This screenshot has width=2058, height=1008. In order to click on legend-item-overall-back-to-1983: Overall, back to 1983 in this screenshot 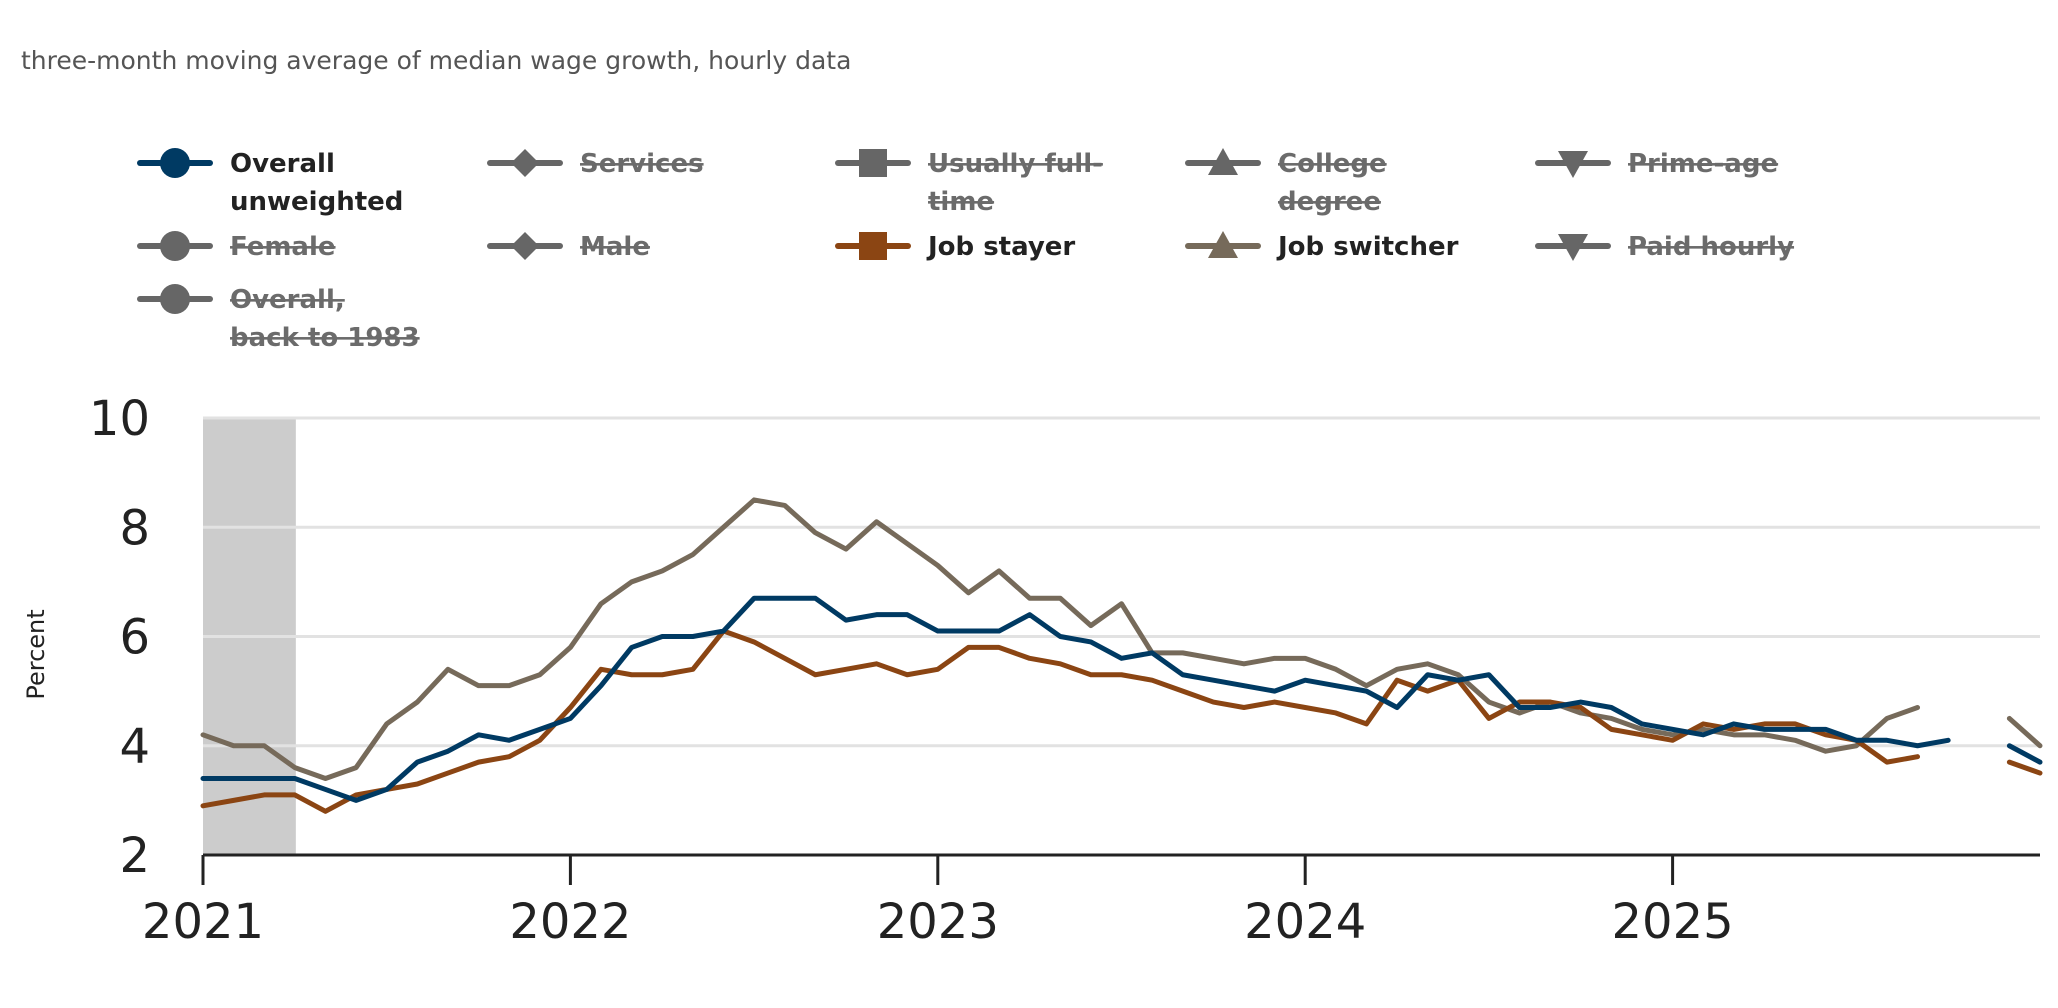, I will do `click(278, 318)`.